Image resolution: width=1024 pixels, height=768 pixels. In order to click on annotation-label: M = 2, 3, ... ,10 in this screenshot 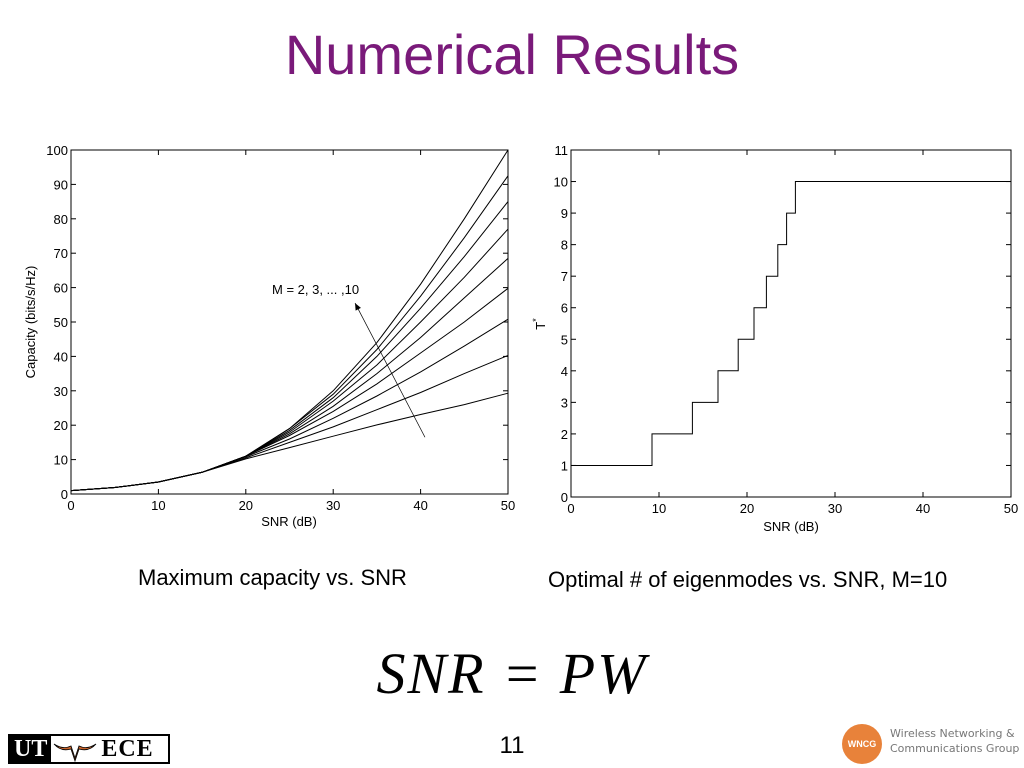, I will do `click(315, 289)`.